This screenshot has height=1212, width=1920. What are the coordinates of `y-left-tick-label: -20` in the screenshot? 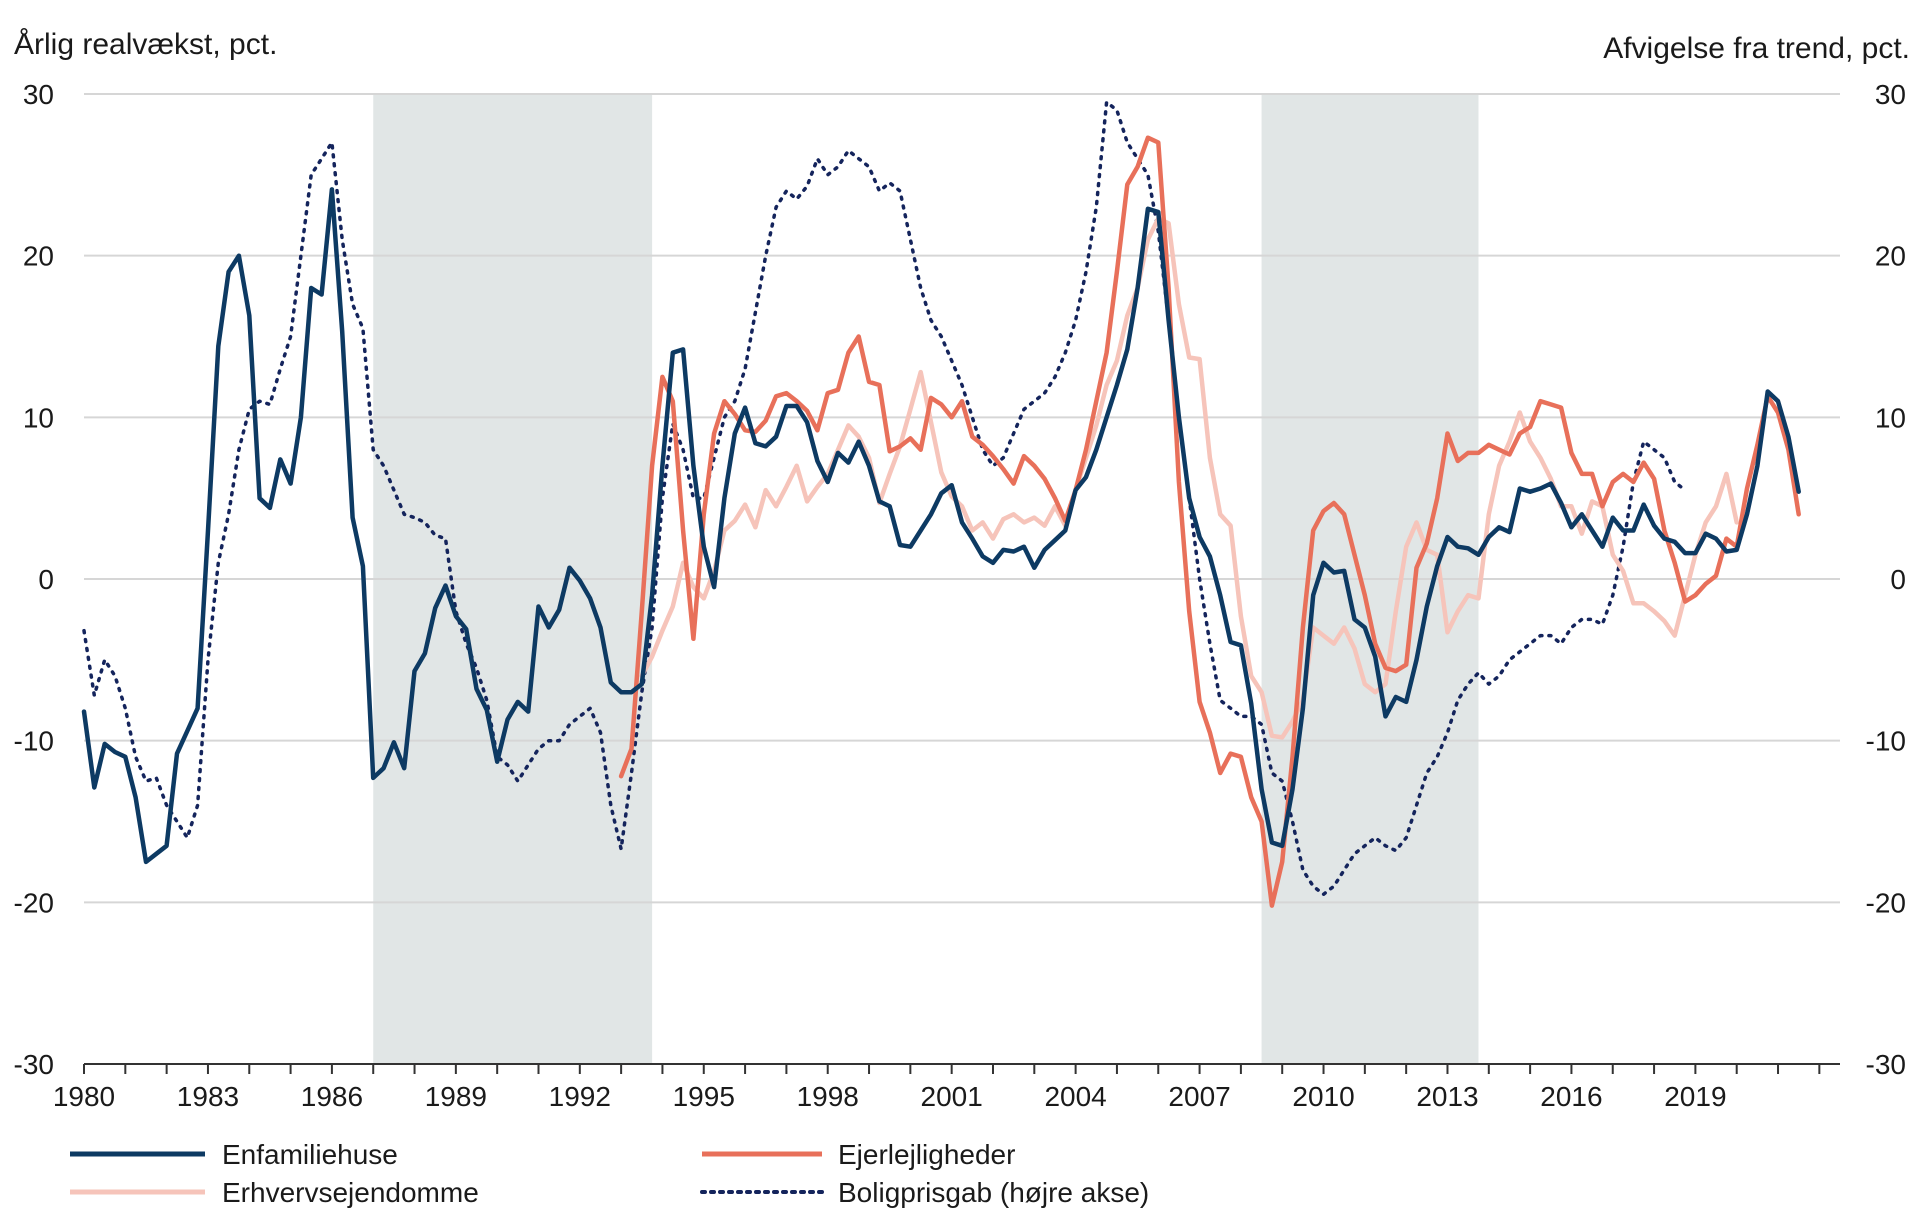 It's located at (34, 902).